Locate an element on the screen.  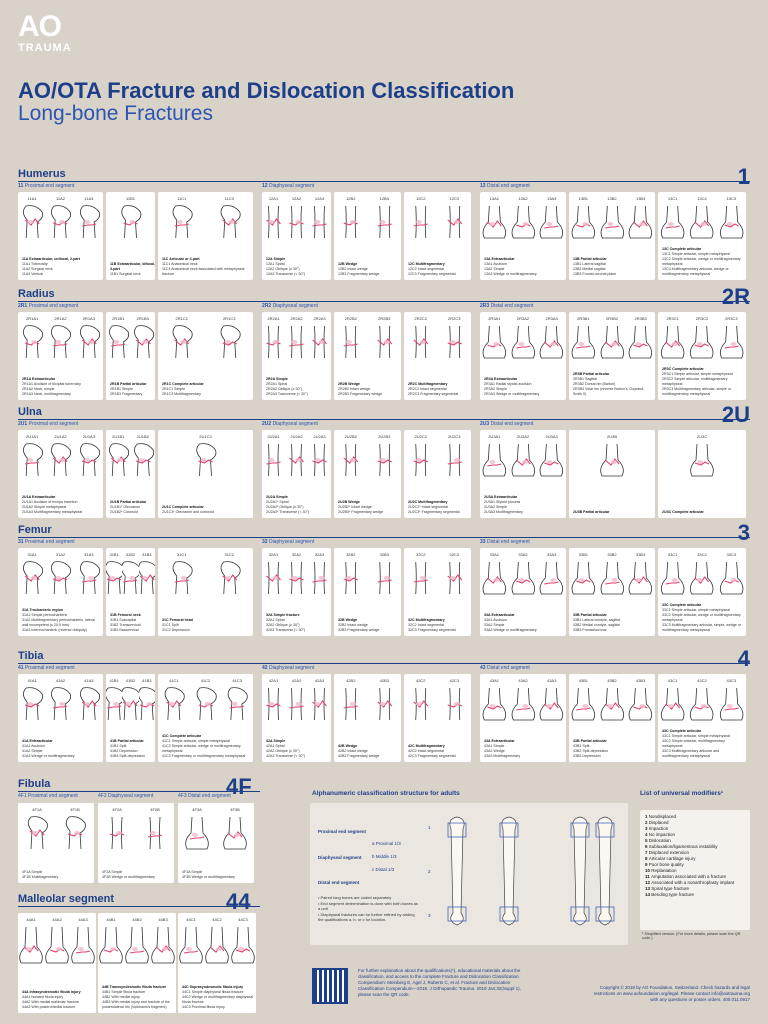
group-heading: 2R3B Partial articular is located at coordinates (591, 374).